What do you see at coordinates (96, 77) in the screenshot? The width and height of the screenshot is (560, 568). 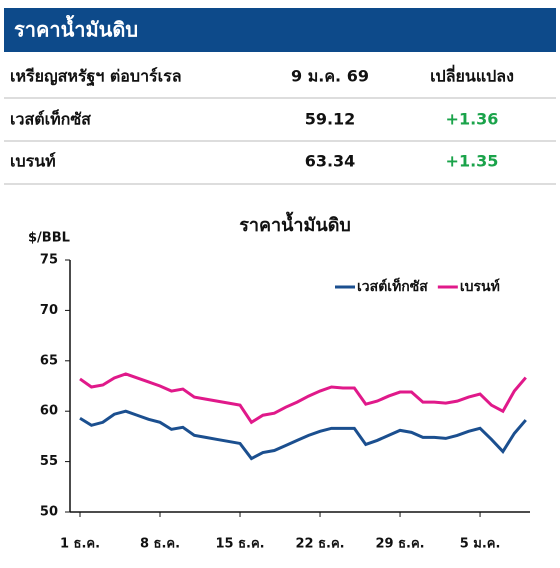 I see `column-header: เหรียญสหรัฐฯ ต่อบาร์เรล` at bounding box center [96, 77].